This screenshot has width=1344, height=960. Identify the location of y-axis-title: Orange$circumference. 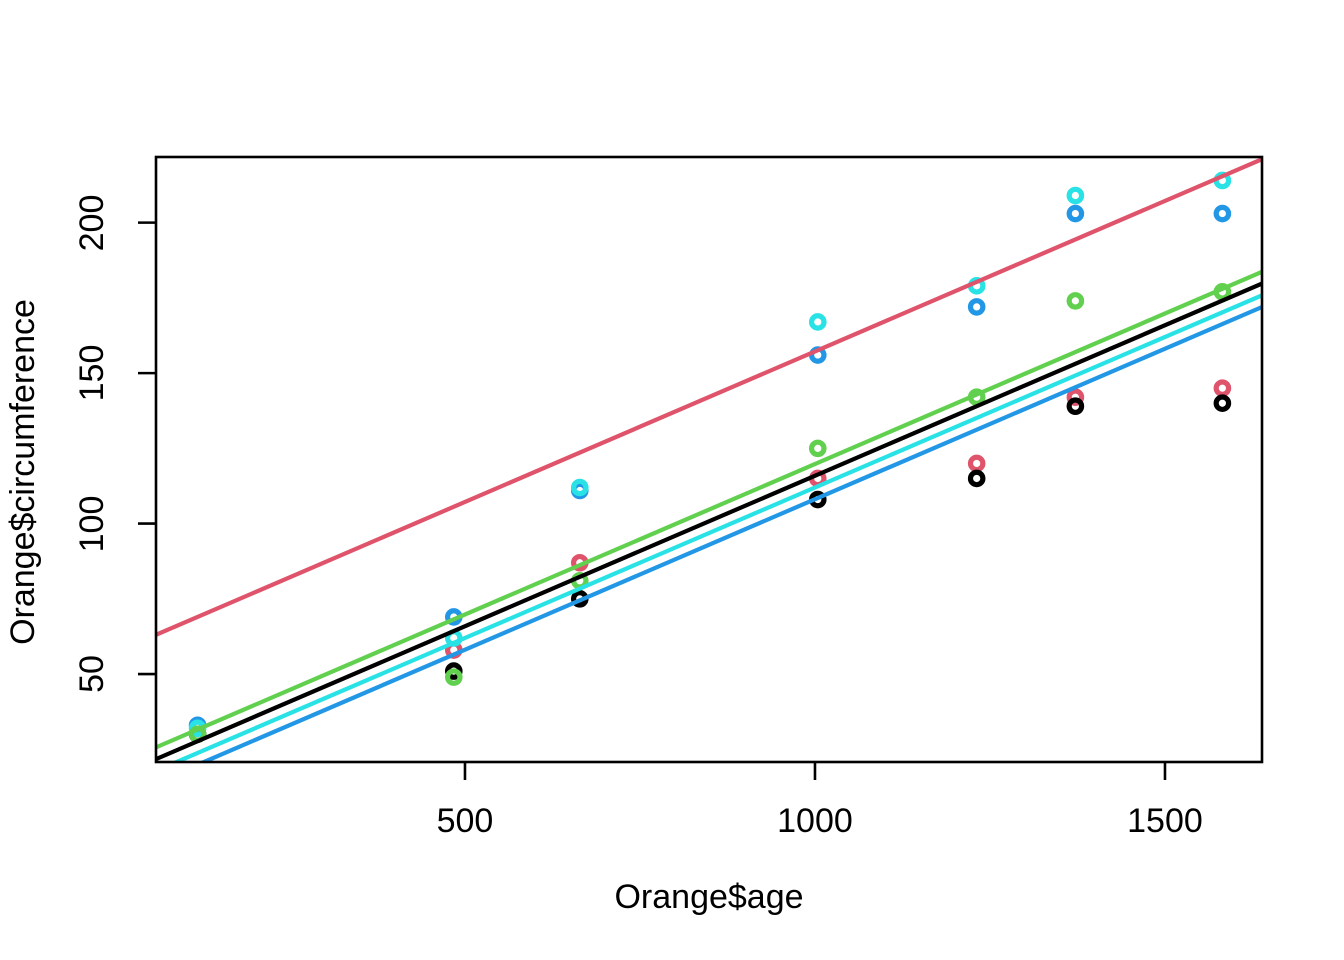
(23, 472).